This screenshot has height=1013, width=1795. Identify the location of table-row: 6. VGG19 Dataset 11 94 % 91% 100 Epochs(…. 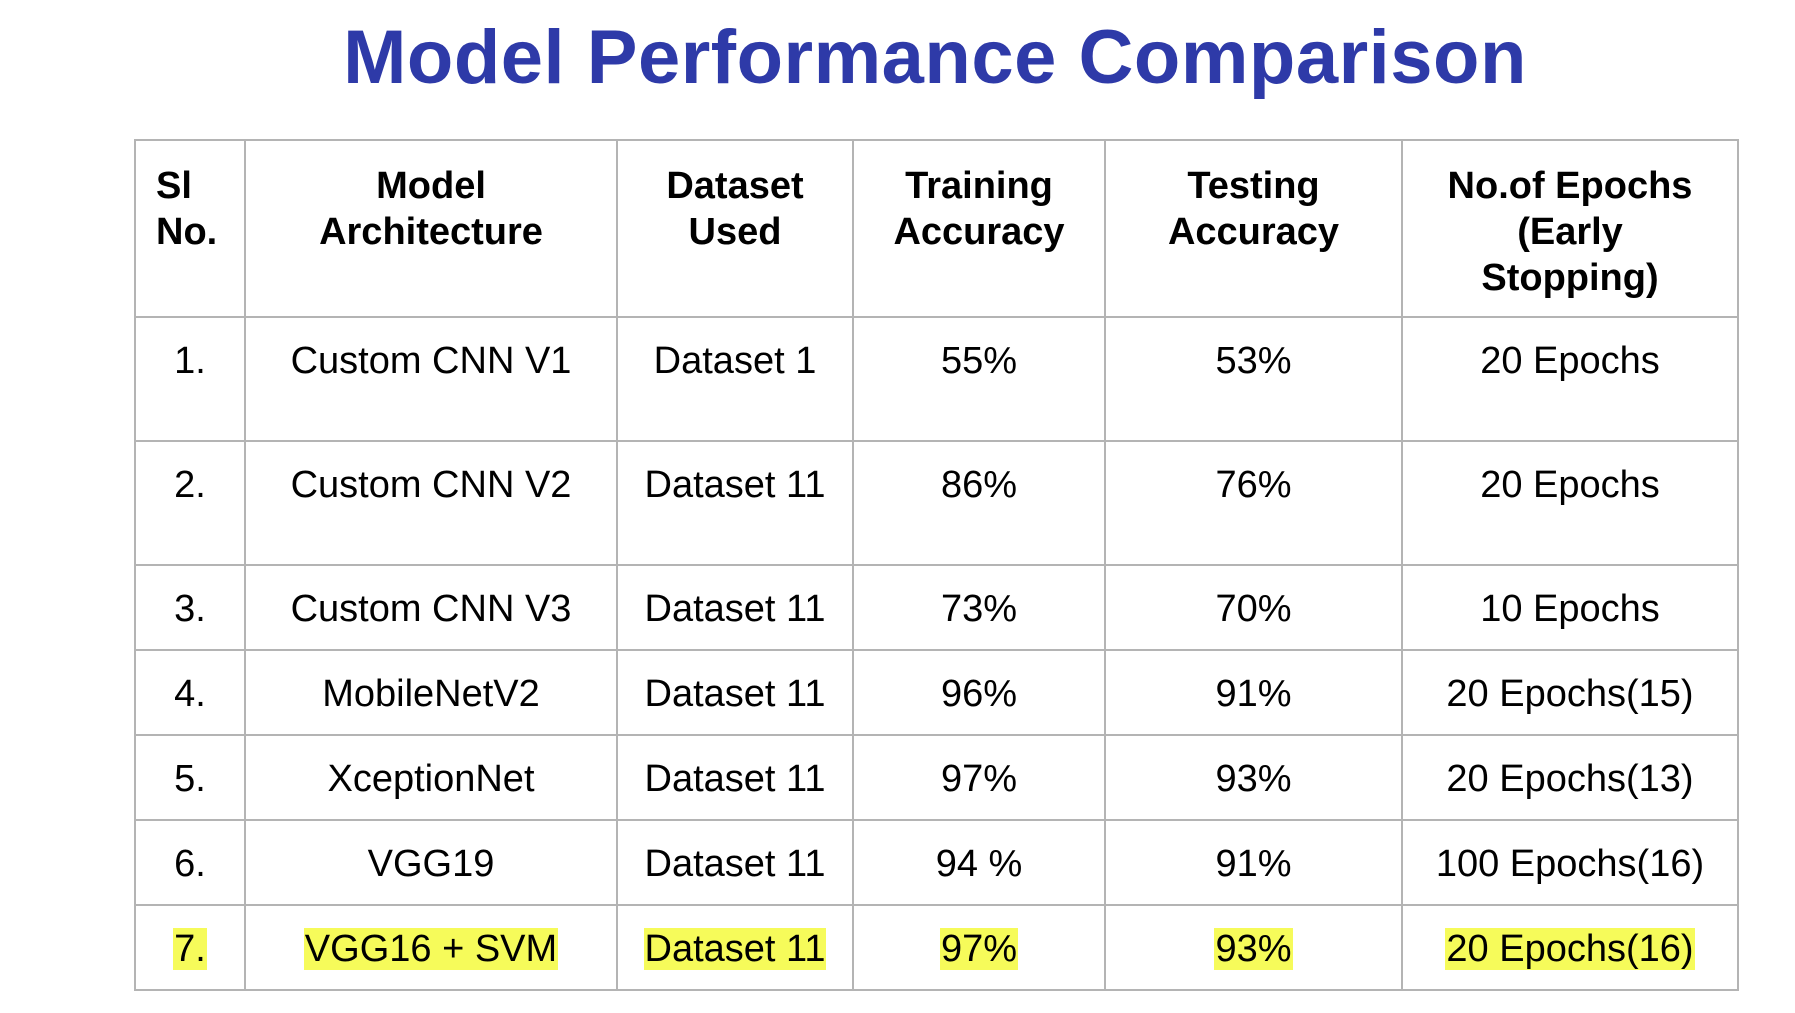
(936, 862).